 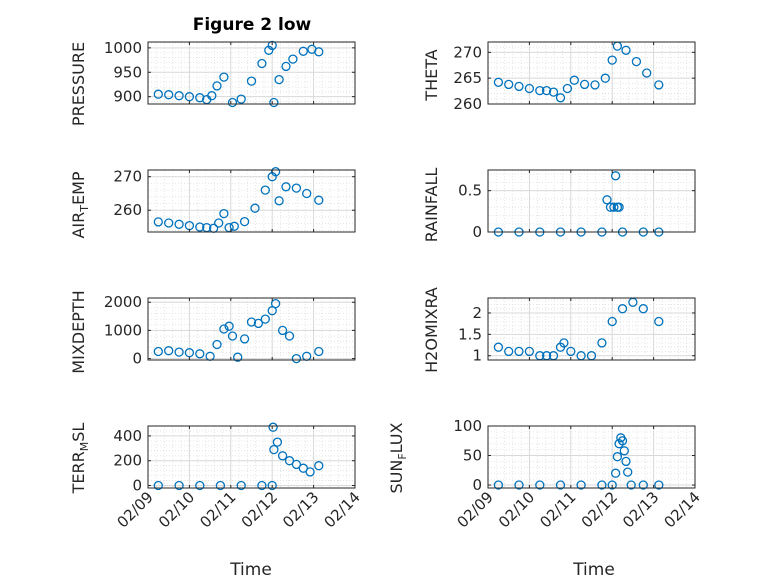 What do you see at coordinates (212, 332) in the screenshot?
I see `subplot-mixdepth: MIXDEPTH 0 1000 2000` at bounding box center [212, 332].